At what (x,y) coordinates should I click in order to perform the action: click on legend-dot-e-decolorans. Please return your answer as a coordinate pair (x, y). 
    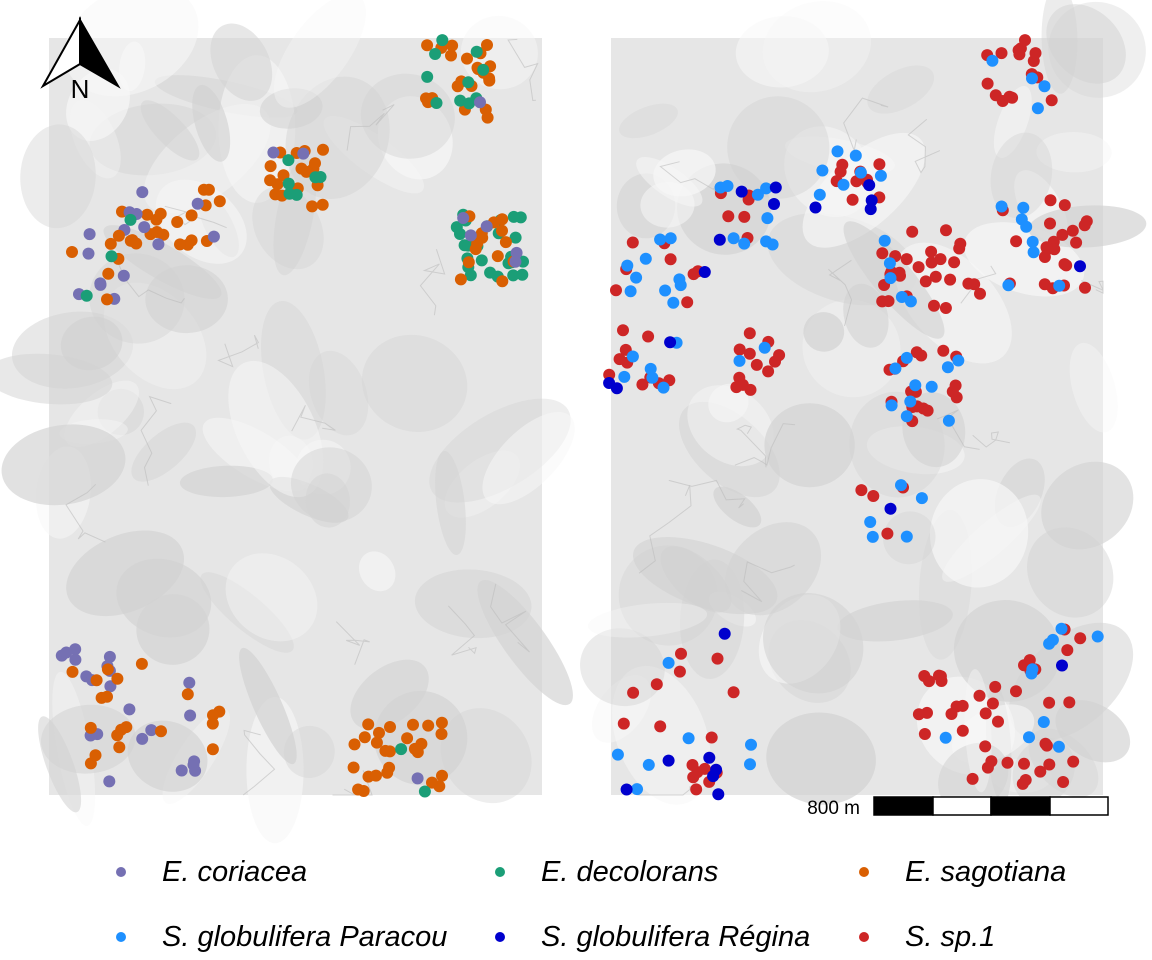
    Looking at the image, I should click on (500, 872).